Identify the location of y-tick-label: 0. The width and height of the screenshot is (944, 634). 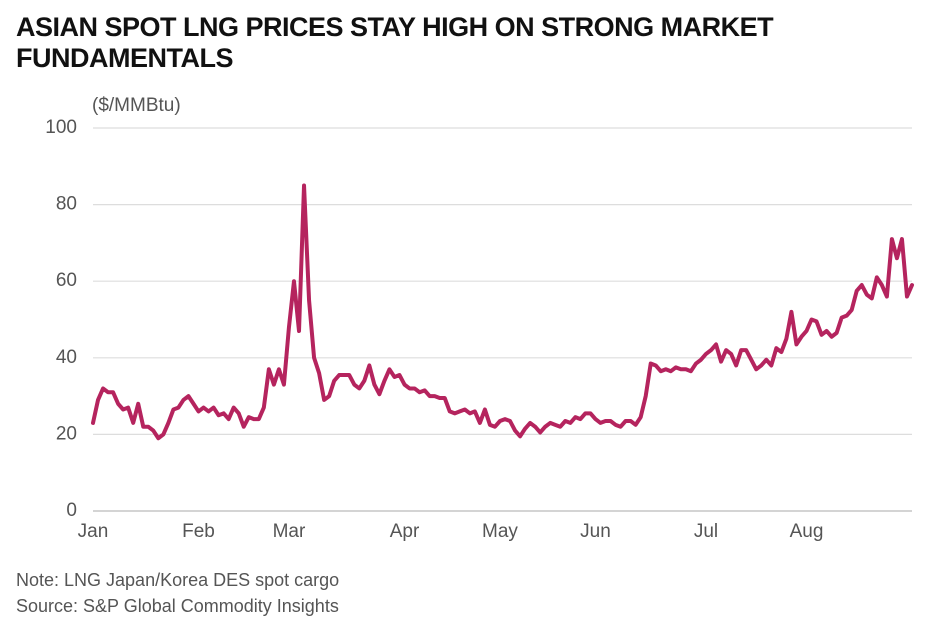
(71, 510).